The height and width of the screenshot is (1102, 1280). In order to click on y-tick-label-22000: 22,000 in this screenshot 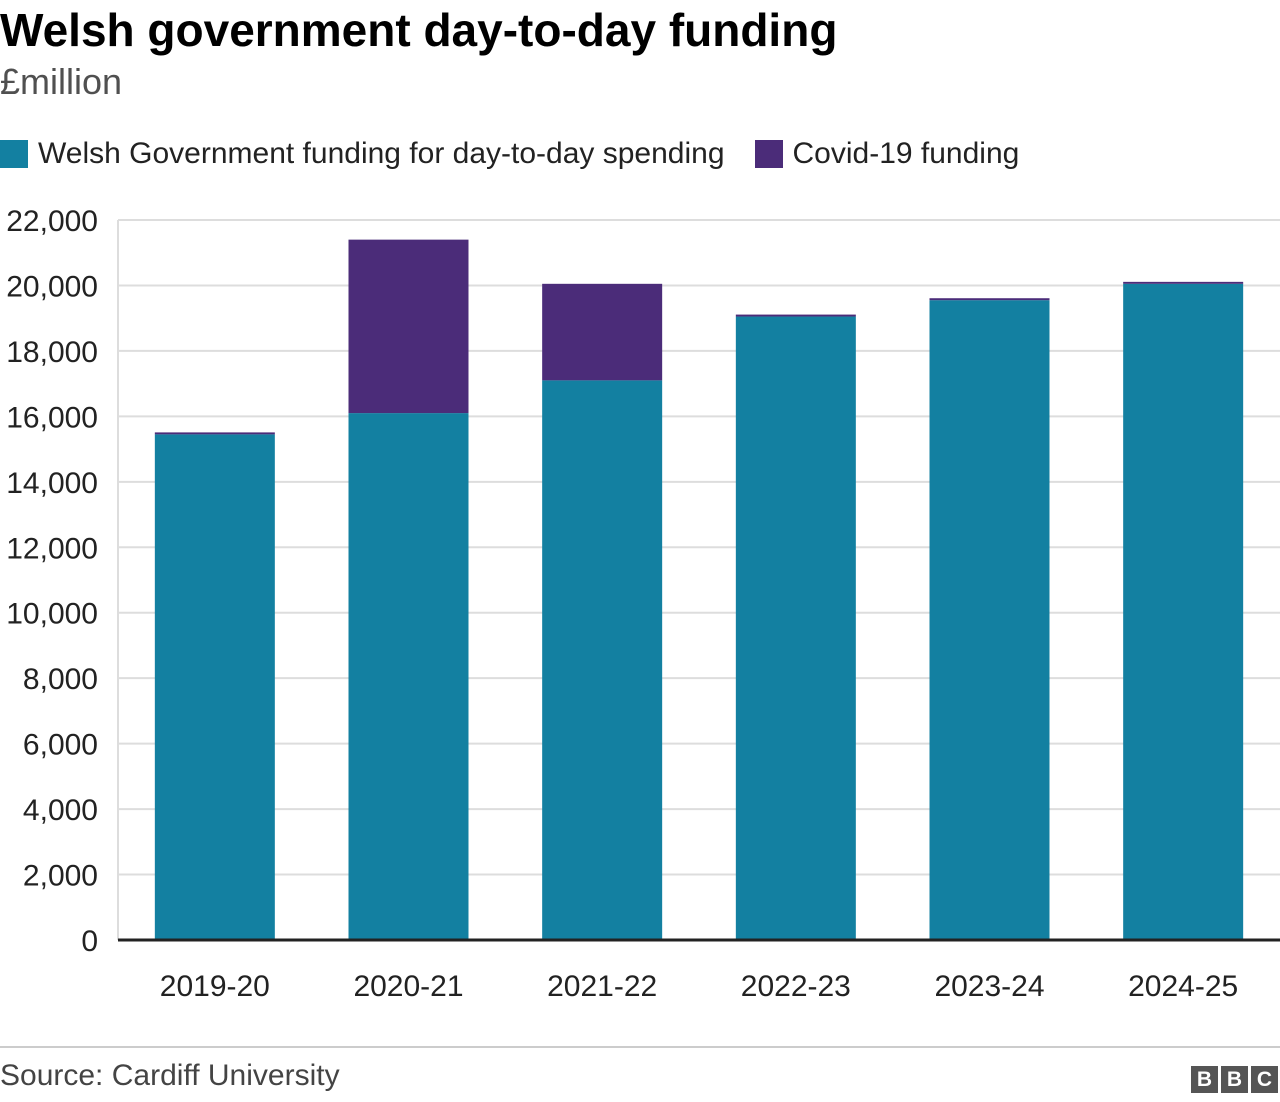, I will do `click(52, 221)`.